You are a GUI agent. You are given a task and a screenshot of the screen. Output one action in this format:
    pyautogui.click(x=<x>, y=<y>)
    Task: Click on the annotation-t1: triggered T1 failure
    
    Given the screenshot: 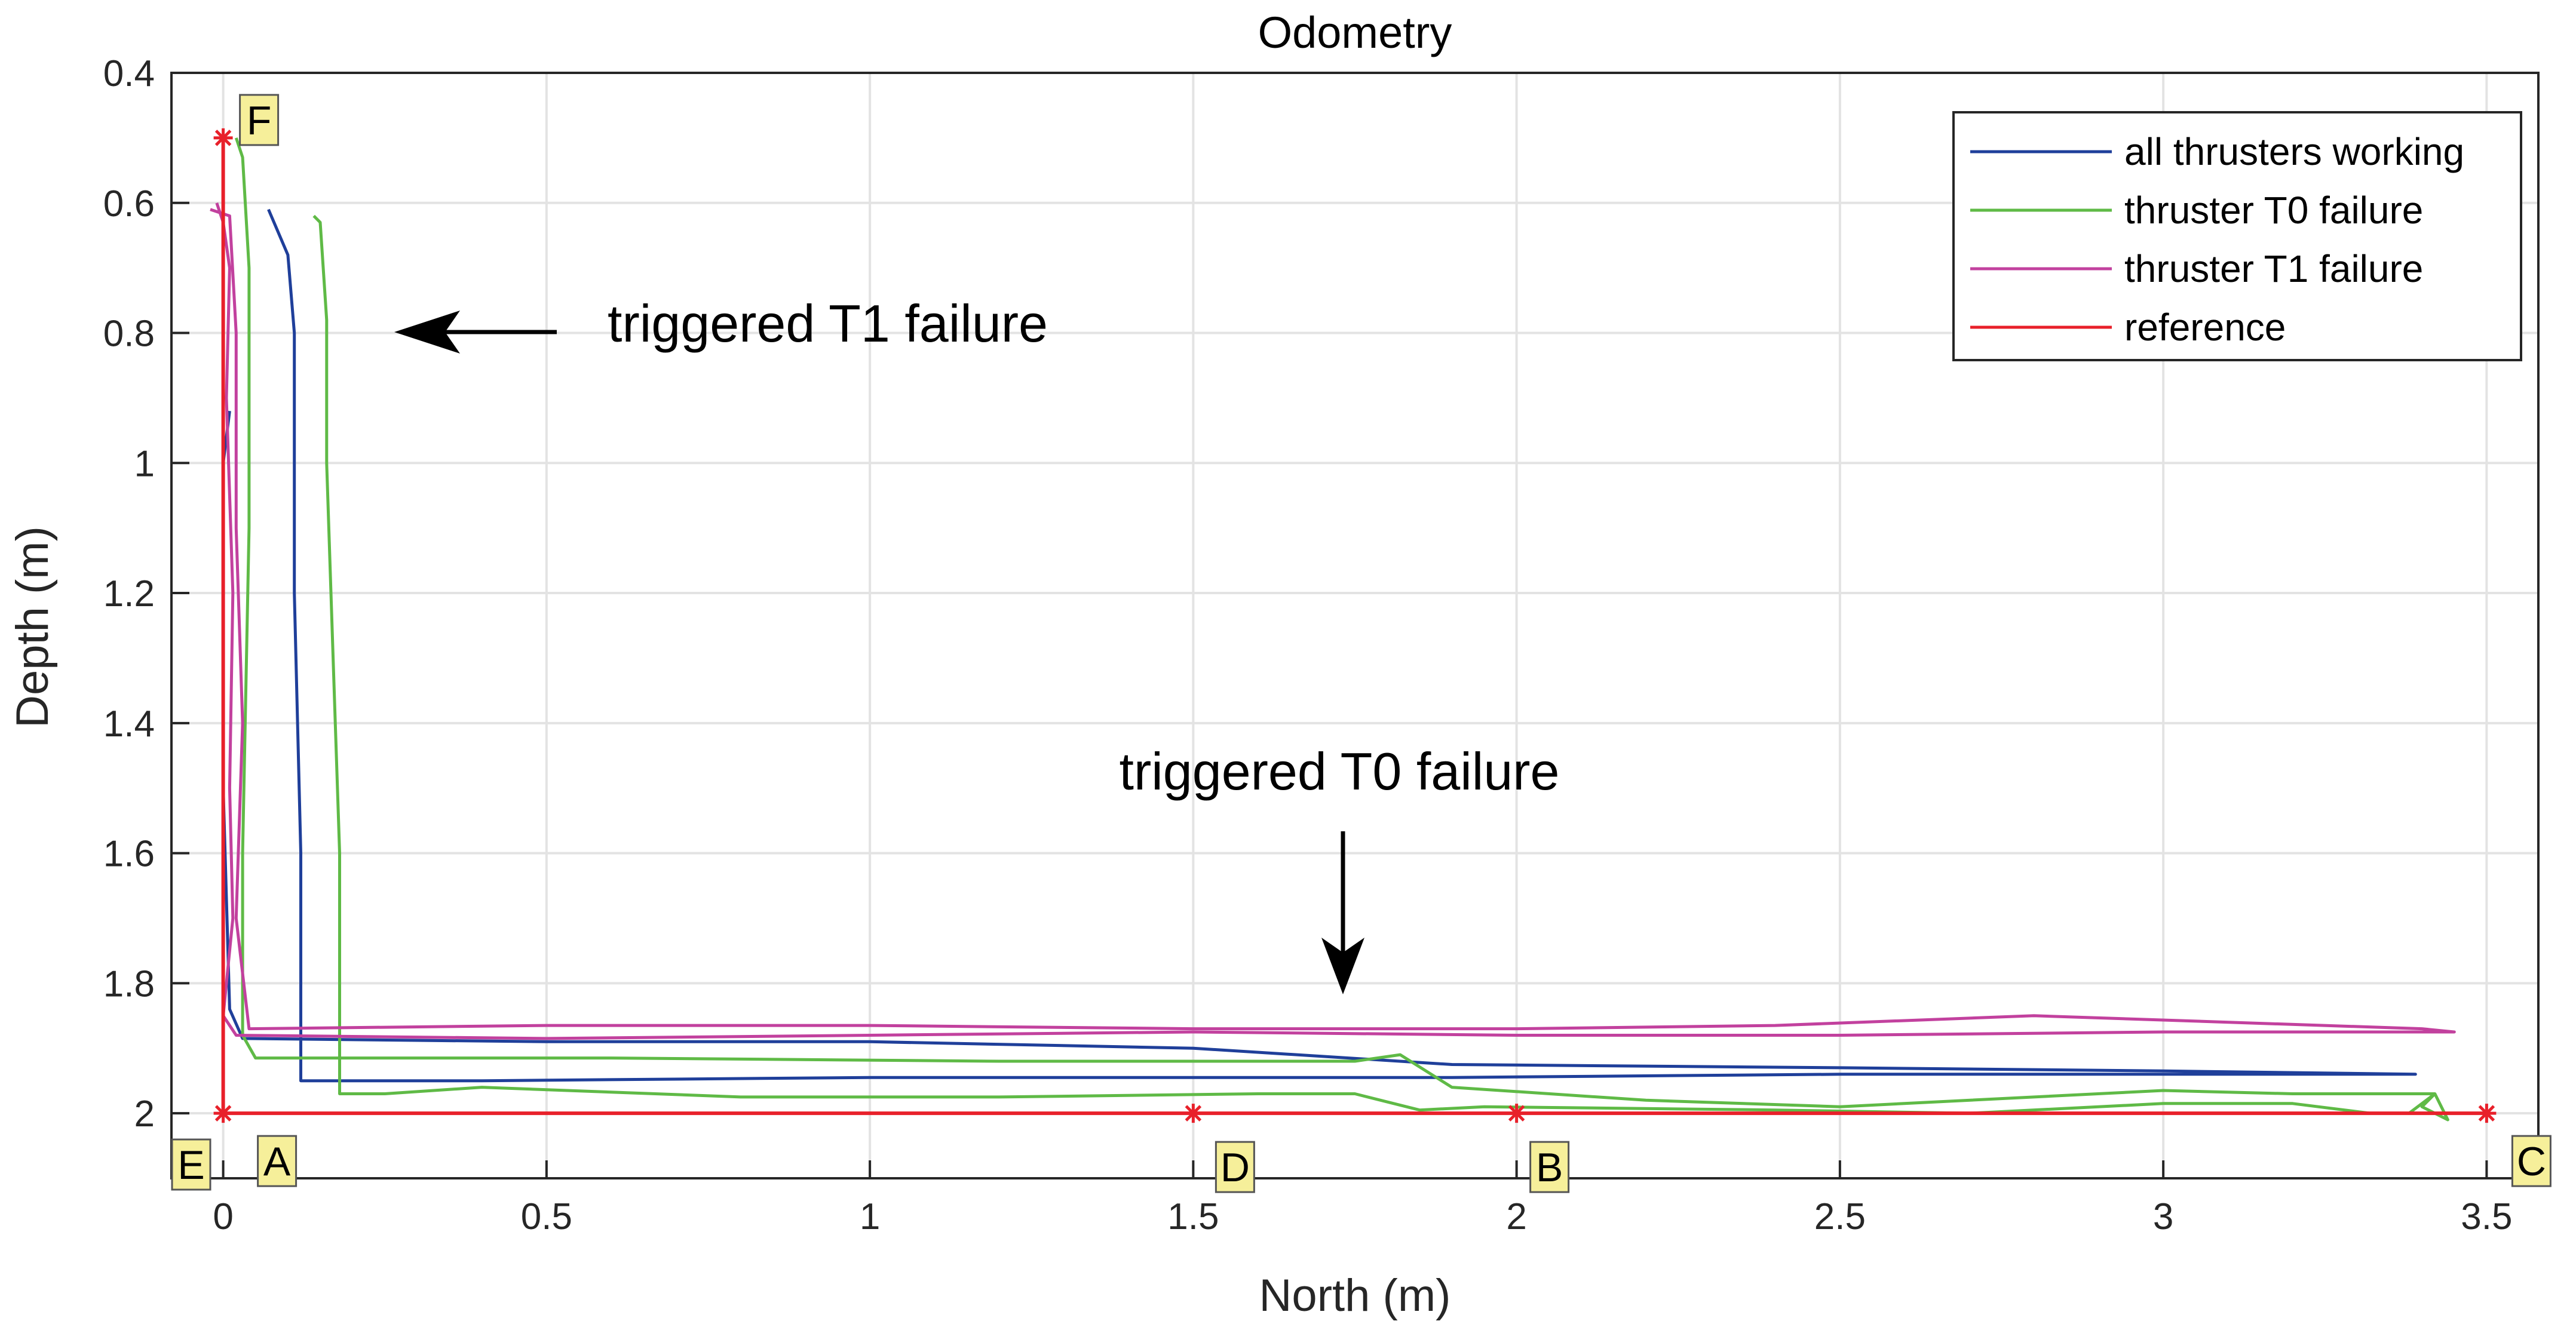 What is the action you would take?
    pyautogui.click(x=721, y=324)
    